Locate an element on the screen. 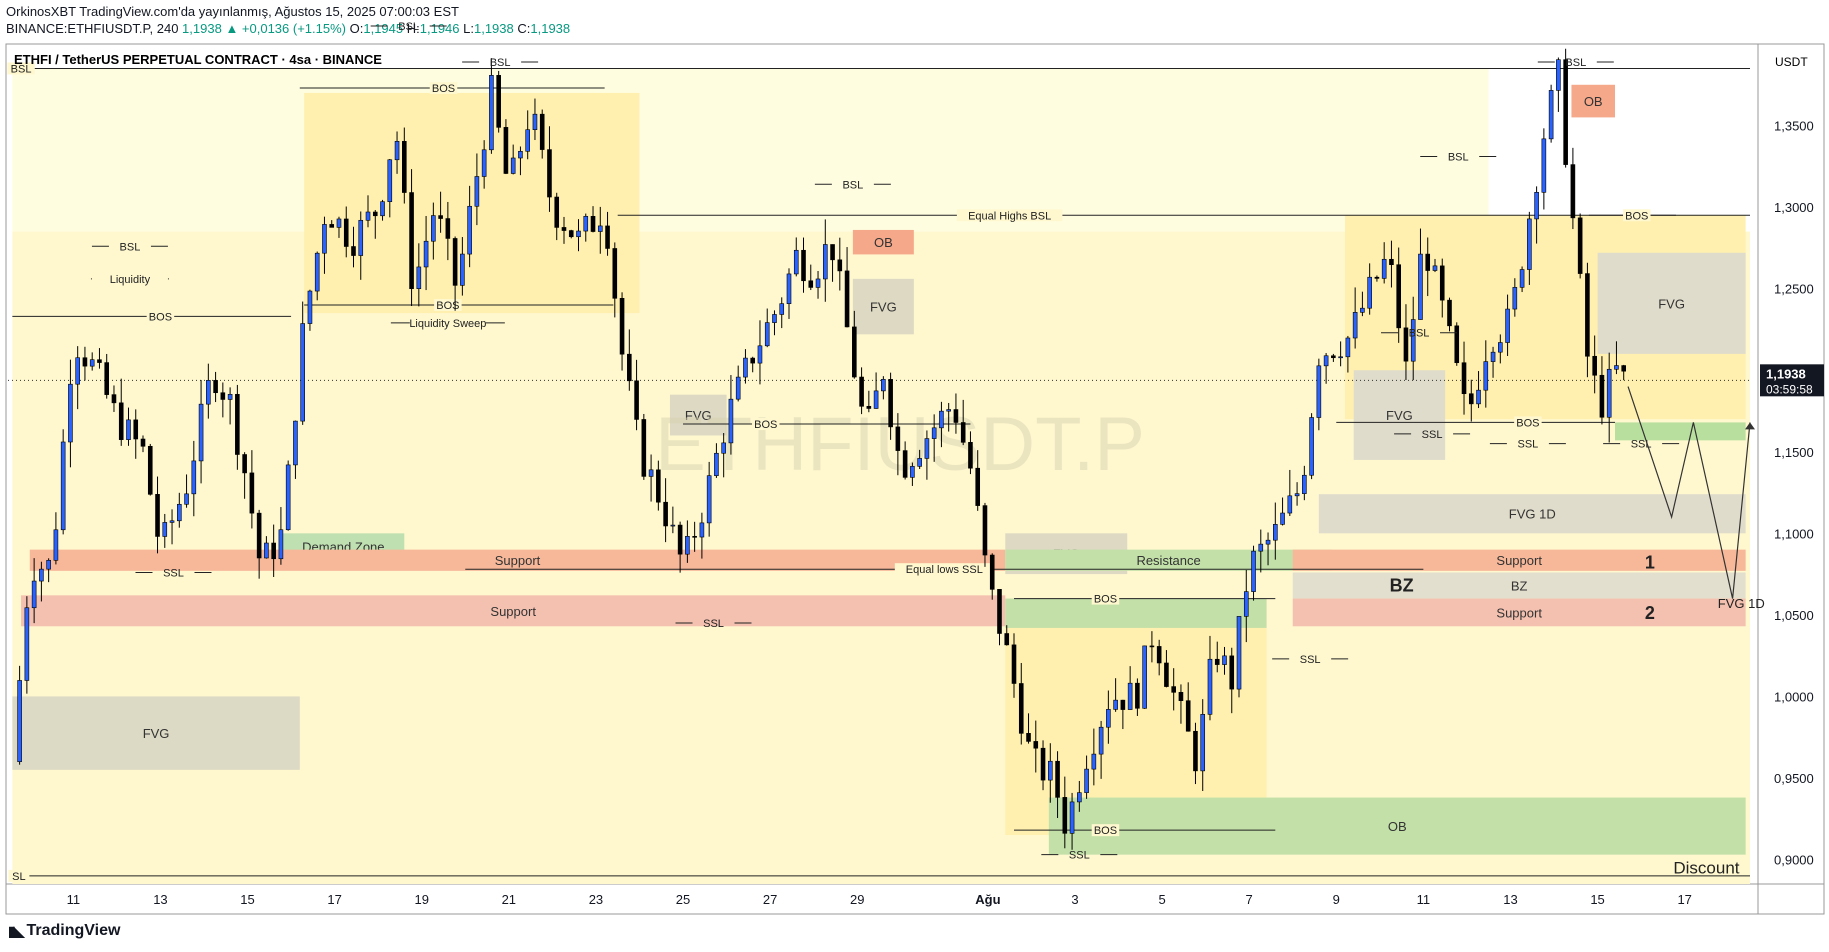  zone-label-21: FVG is located at coordinates (1671, 303).